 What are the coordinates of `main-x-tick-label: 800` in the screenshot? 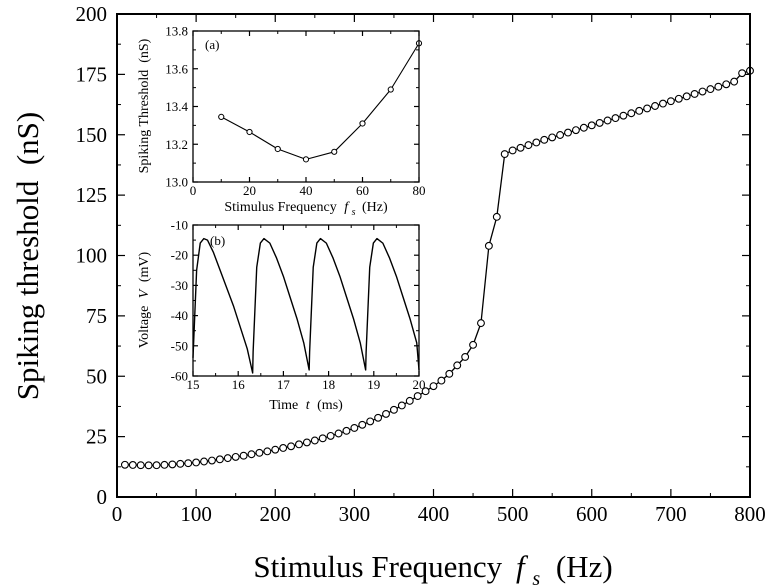 It's located at (750, 514).